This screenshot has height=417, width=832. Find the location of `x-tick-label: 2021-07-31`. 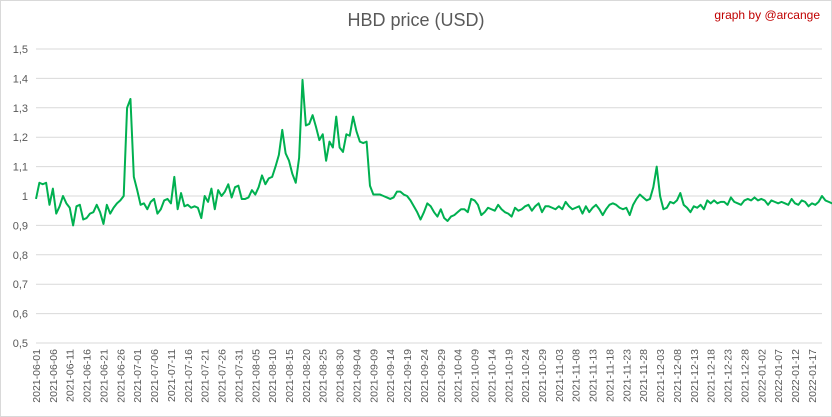

x-tick-label: 2021-07-31 is located at coordinates (239, 376).